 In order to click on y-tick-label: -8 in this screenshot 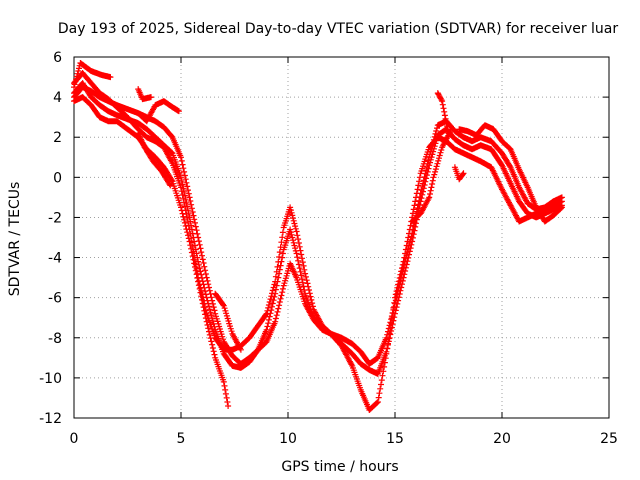, I will do `click(55, 339)`.